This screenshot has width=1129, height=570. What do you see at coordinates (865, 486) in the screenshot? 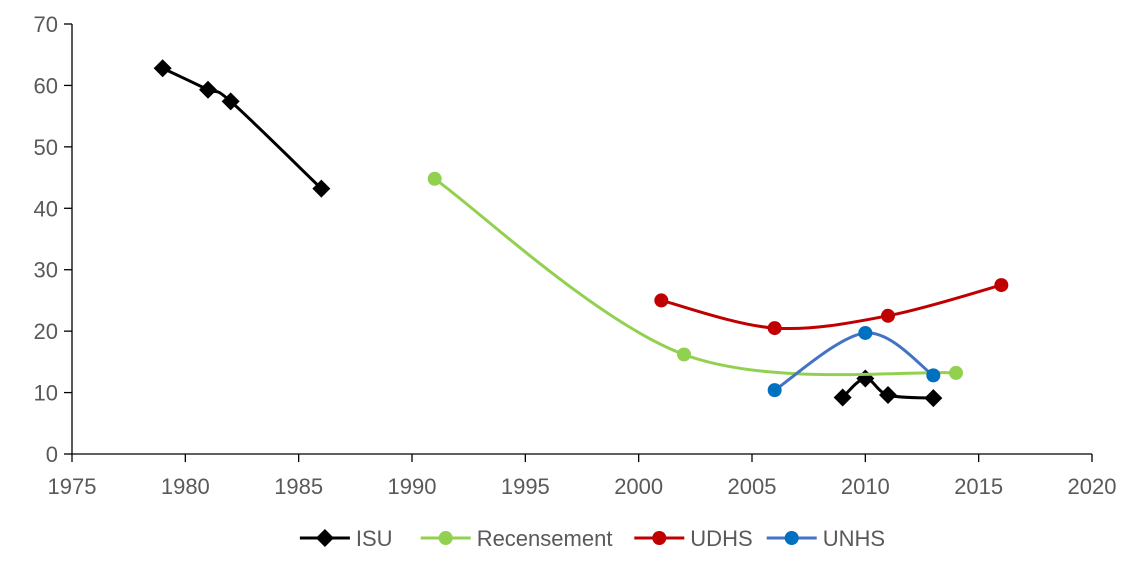
I see `x-tick-label: 2010` at bounding box center [865, 486].